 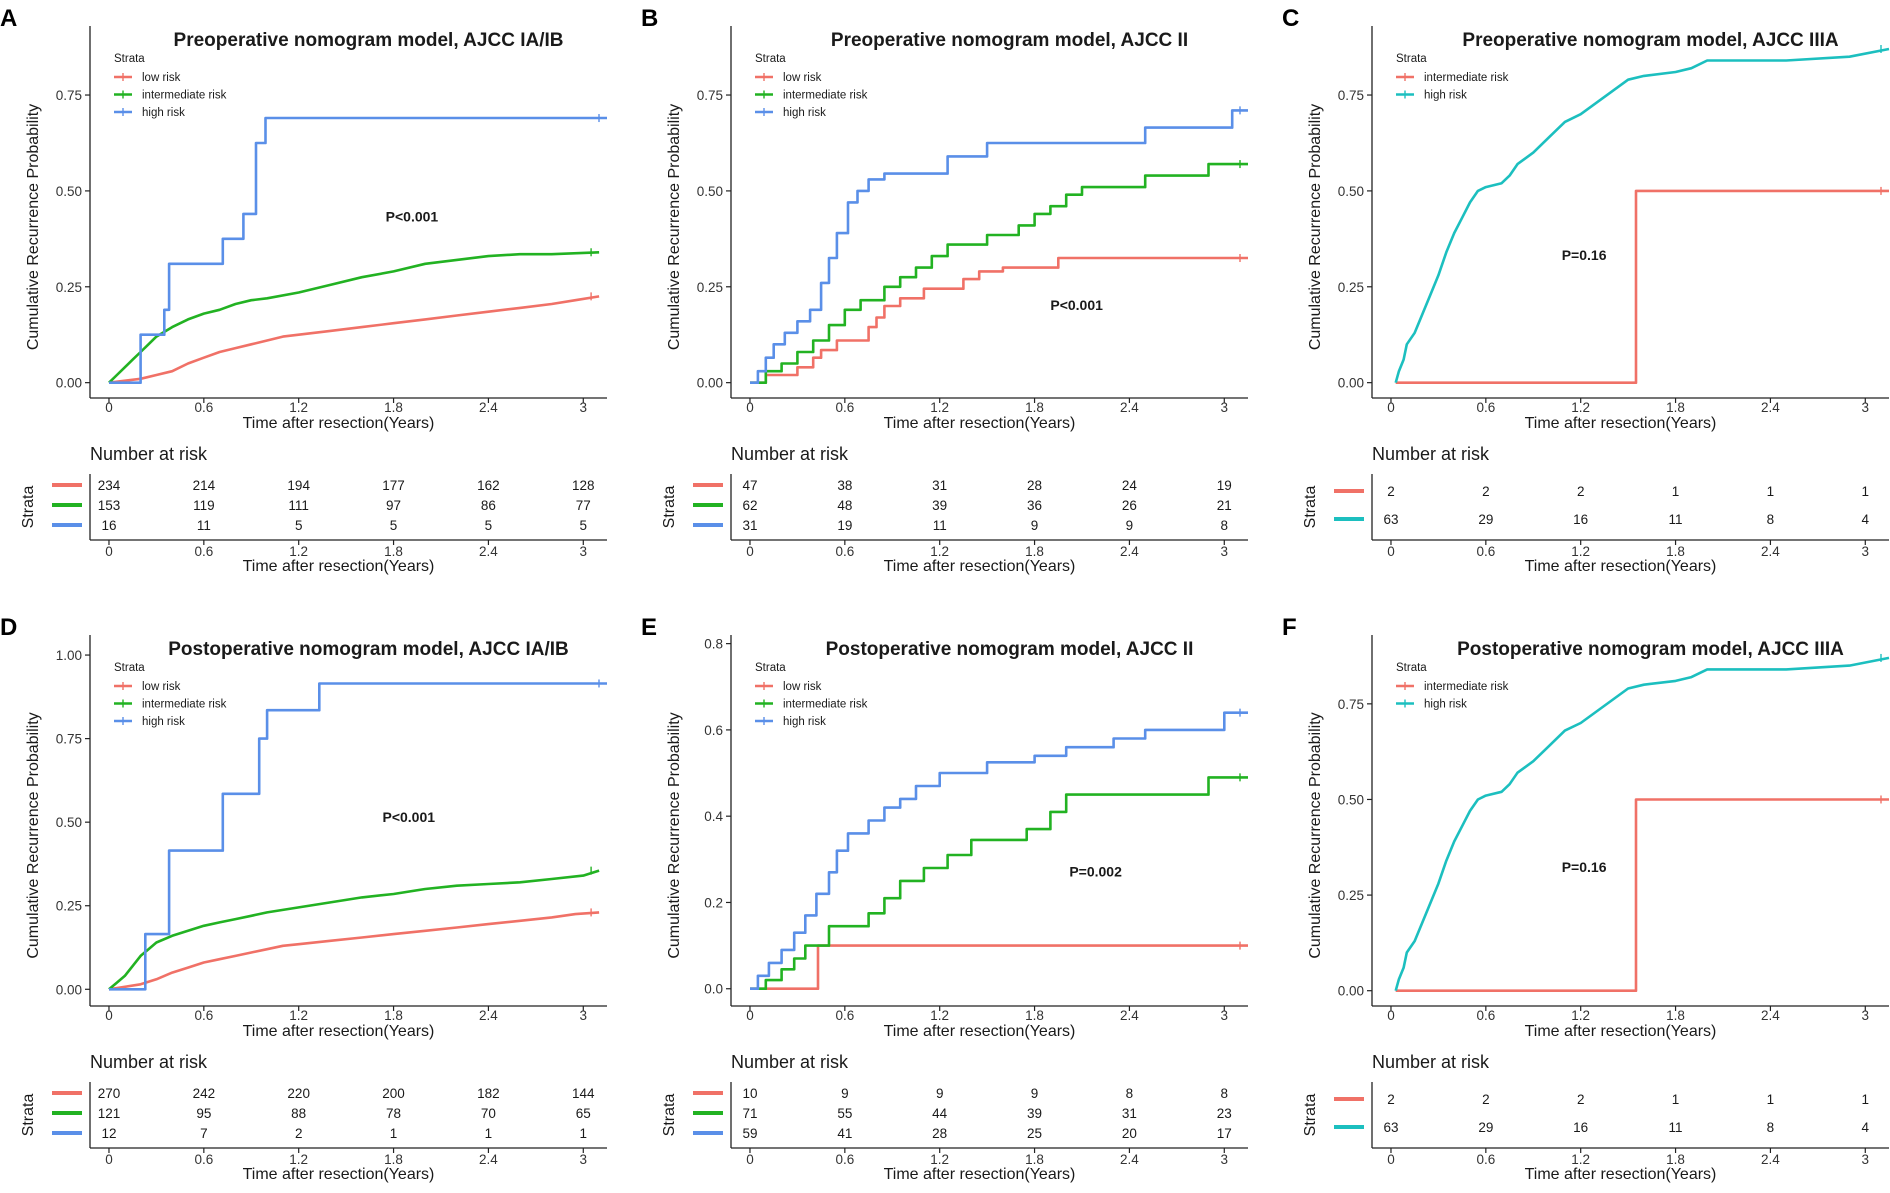 I want to click on risk-count: 47, so click(x=749, y=485).